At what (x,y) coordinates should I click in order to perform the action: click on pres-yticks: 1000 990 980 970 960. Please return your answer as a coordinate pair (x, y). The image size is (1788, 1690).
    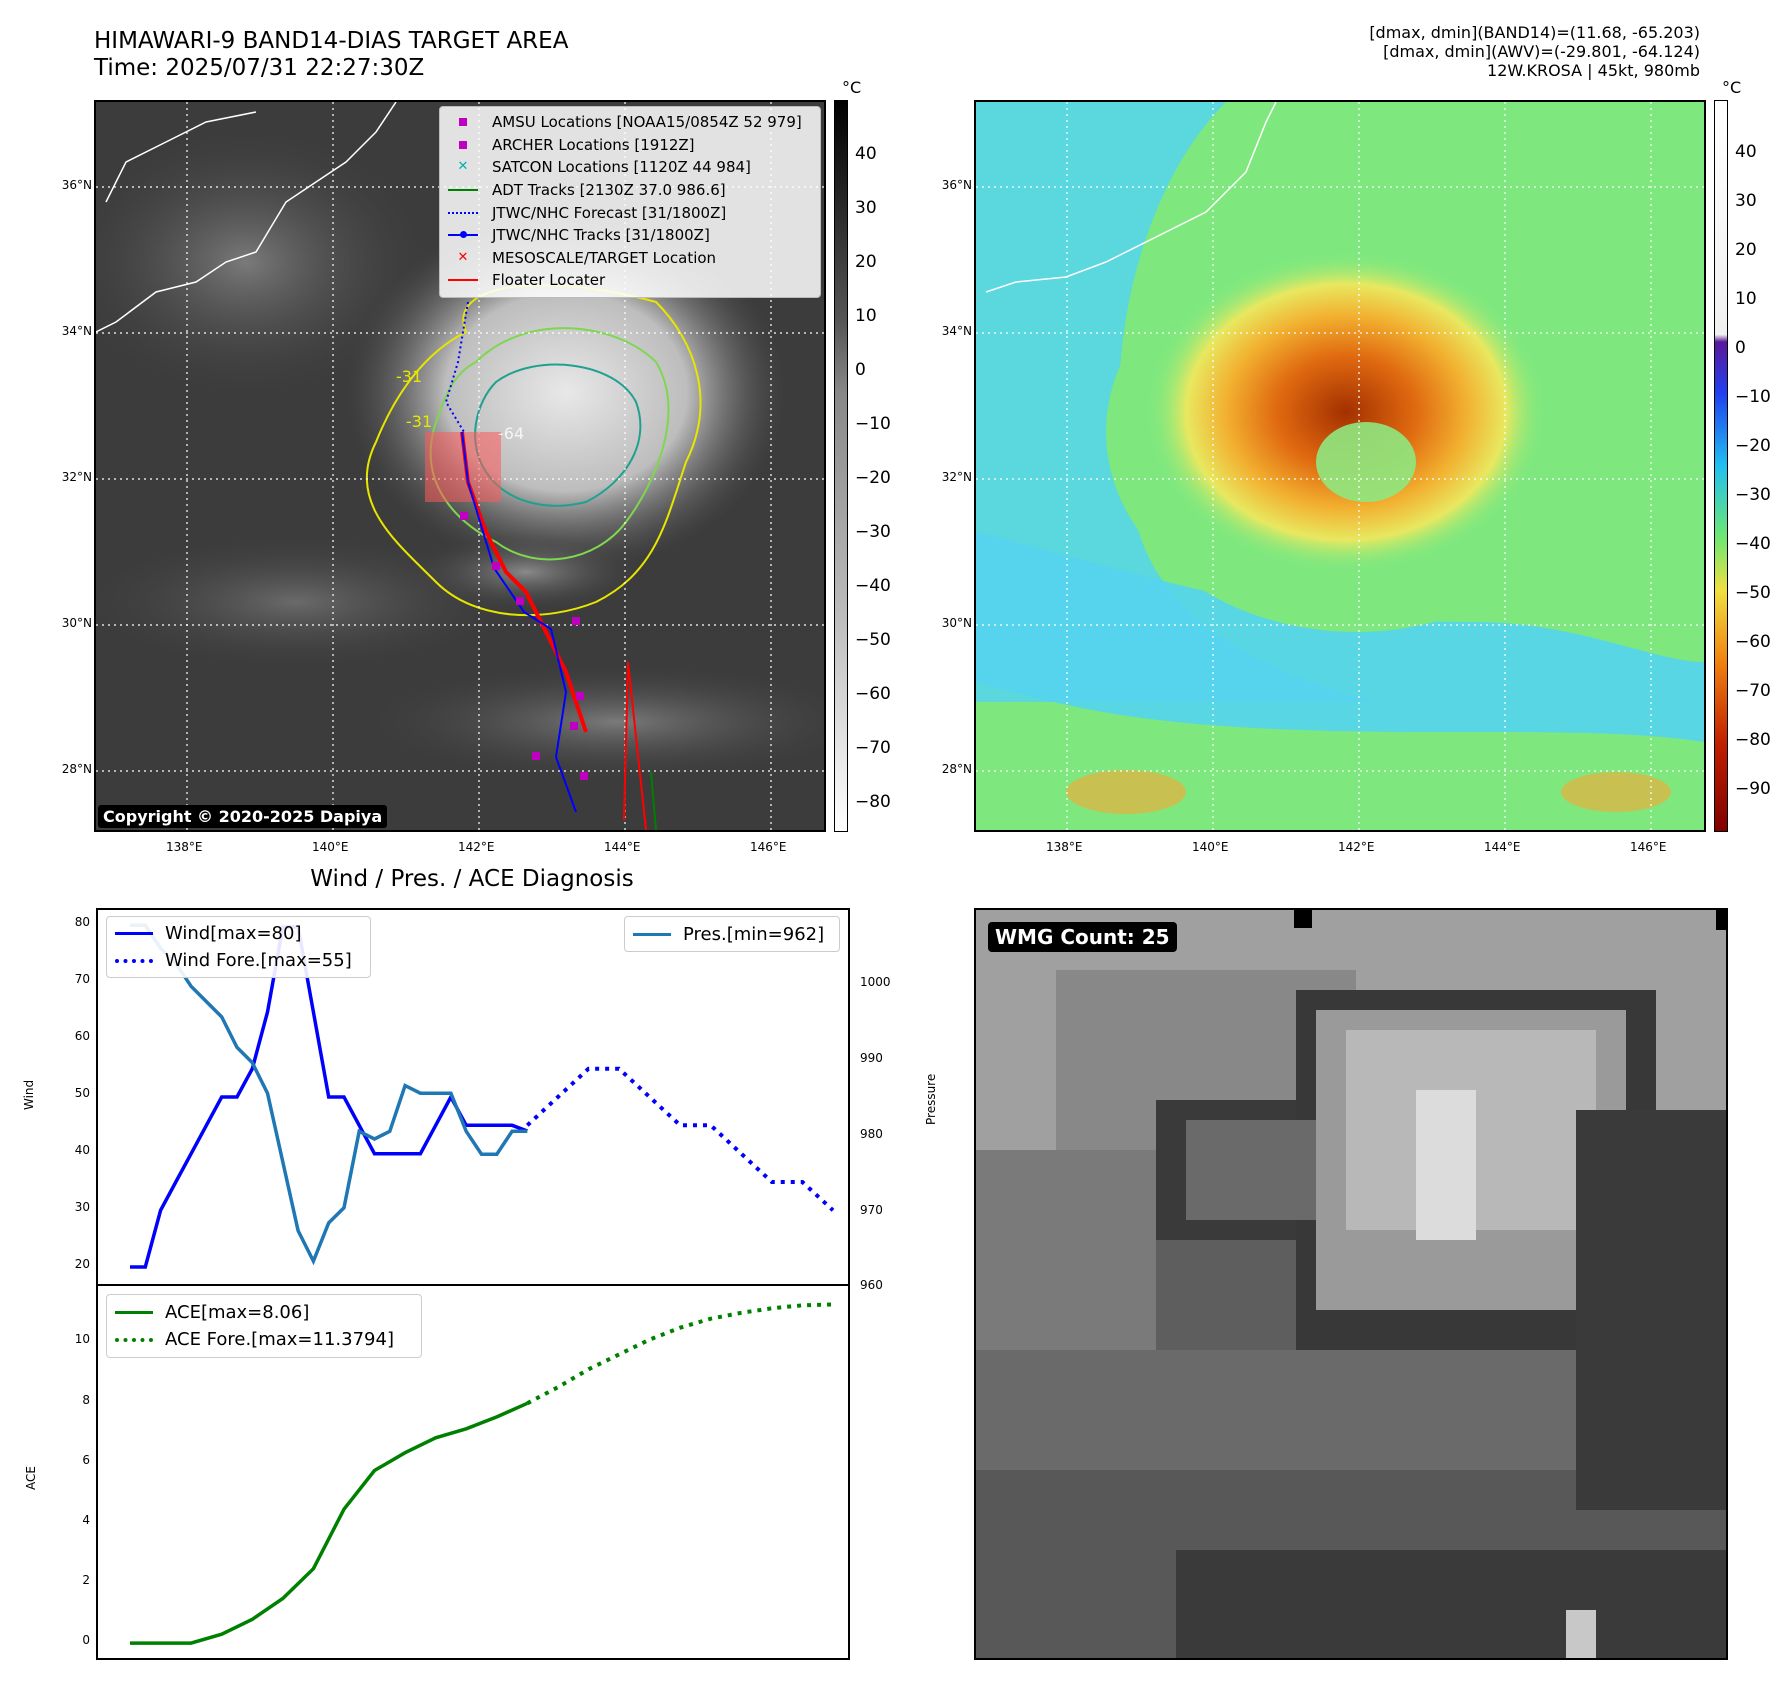
    Looking at the image, I should click on (886, 1100).